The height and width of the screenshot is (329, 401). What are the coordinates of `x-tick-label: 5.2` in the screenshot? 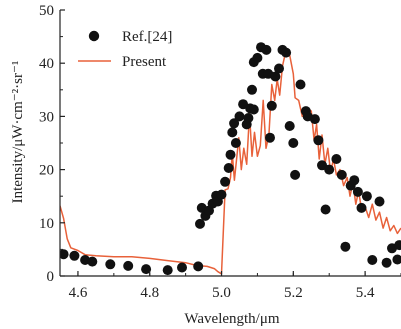 It's located at (293, 293).